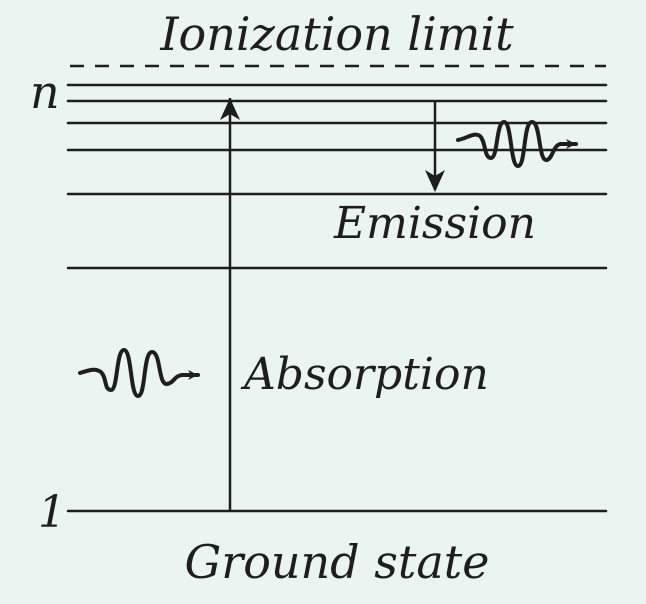  I want to click on absorption-arrowhead, so click(230, 109).